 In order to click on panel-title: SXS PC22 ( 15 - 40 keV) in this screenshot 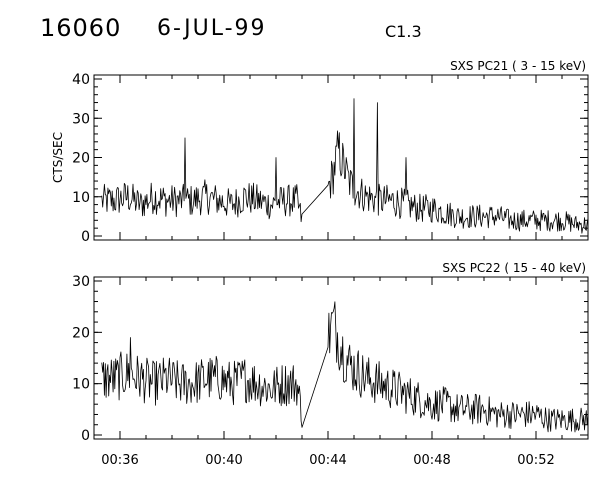, I will do `click(514, 268)`.